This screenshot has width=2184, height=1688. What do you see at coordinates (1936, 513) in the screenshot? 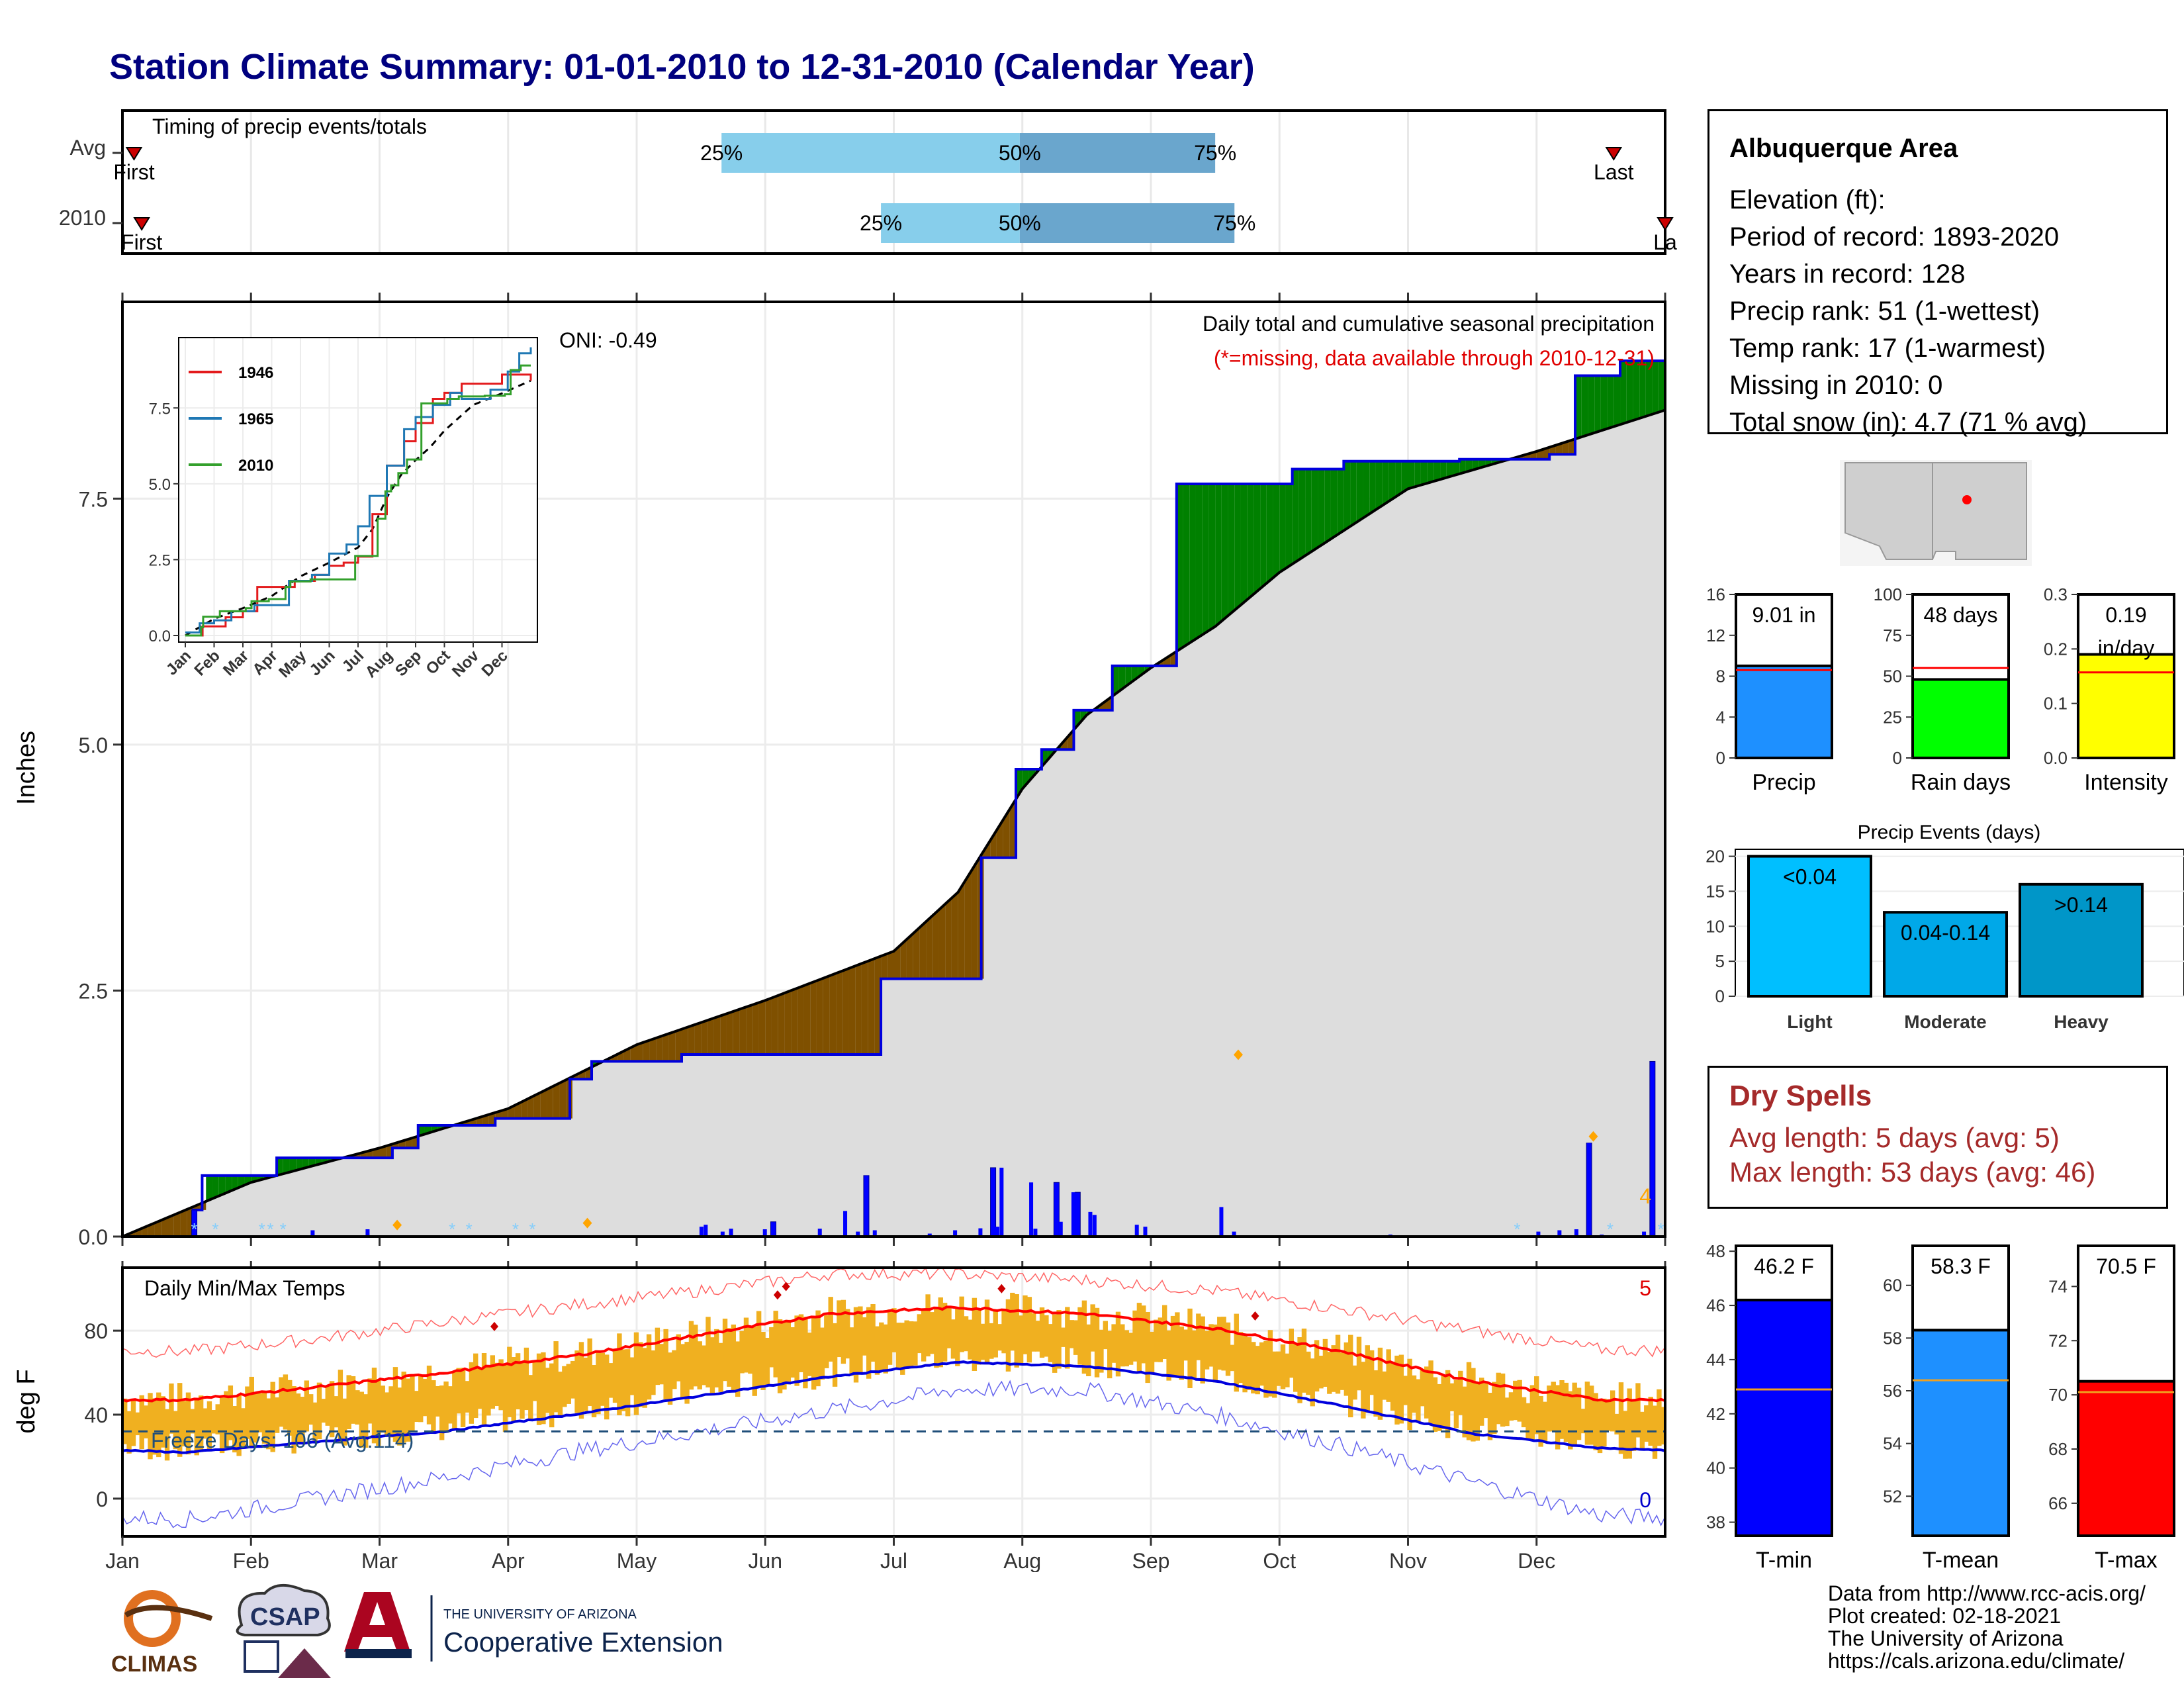
I see `location-map` at bounding box center [1936, 513].